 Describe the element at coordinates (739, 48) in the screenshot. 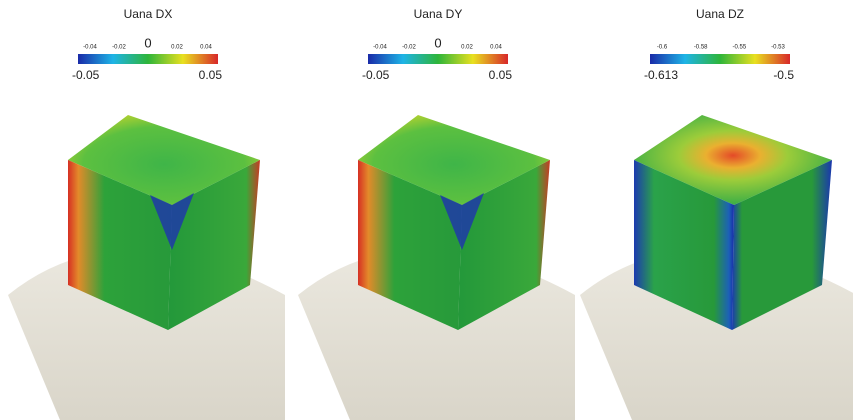

I see `tick-label: -0.55` at that location.